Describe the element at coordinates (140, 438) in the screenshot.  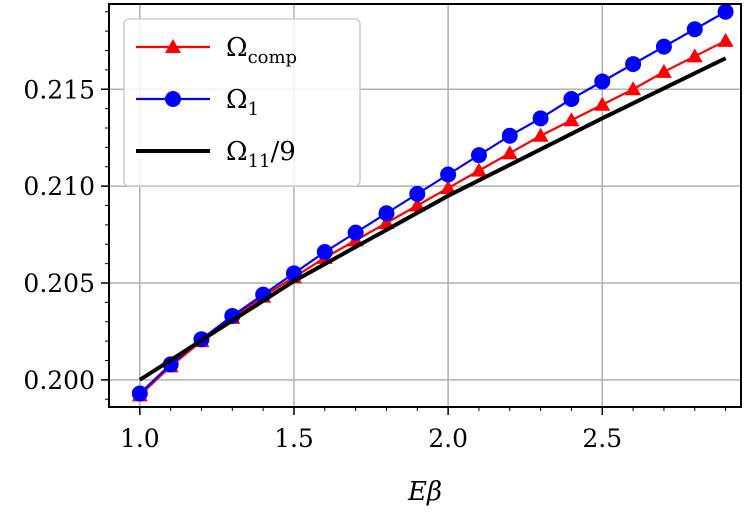
I see `x-tick-label: 1.0` at that location.